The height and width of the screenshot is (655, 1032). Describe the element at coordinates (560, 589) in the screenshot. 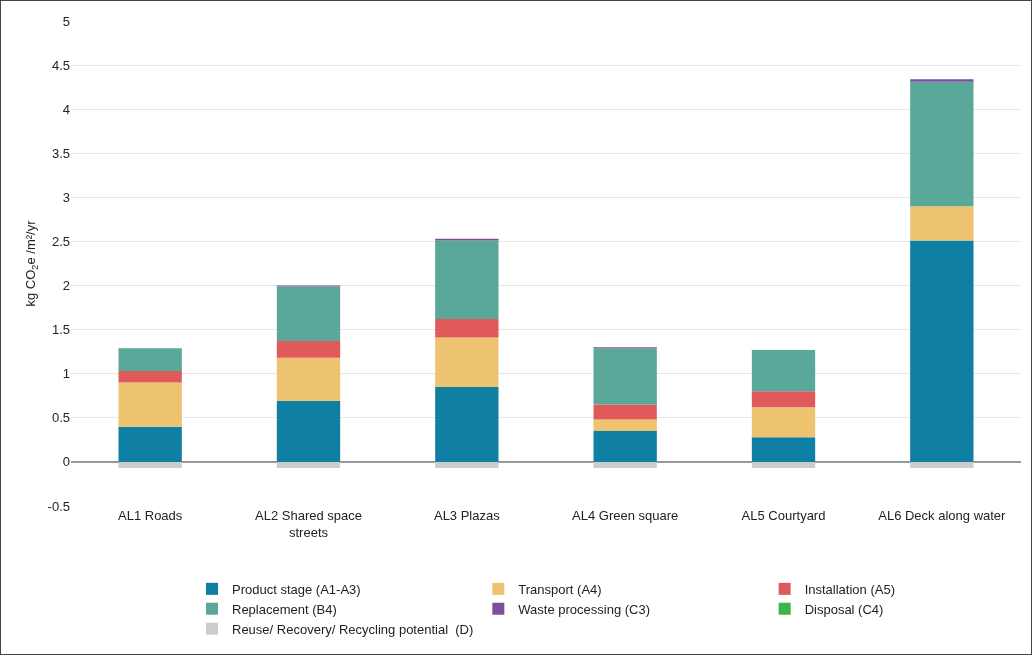

I see `legend-label: Transport (A4)` at that location.